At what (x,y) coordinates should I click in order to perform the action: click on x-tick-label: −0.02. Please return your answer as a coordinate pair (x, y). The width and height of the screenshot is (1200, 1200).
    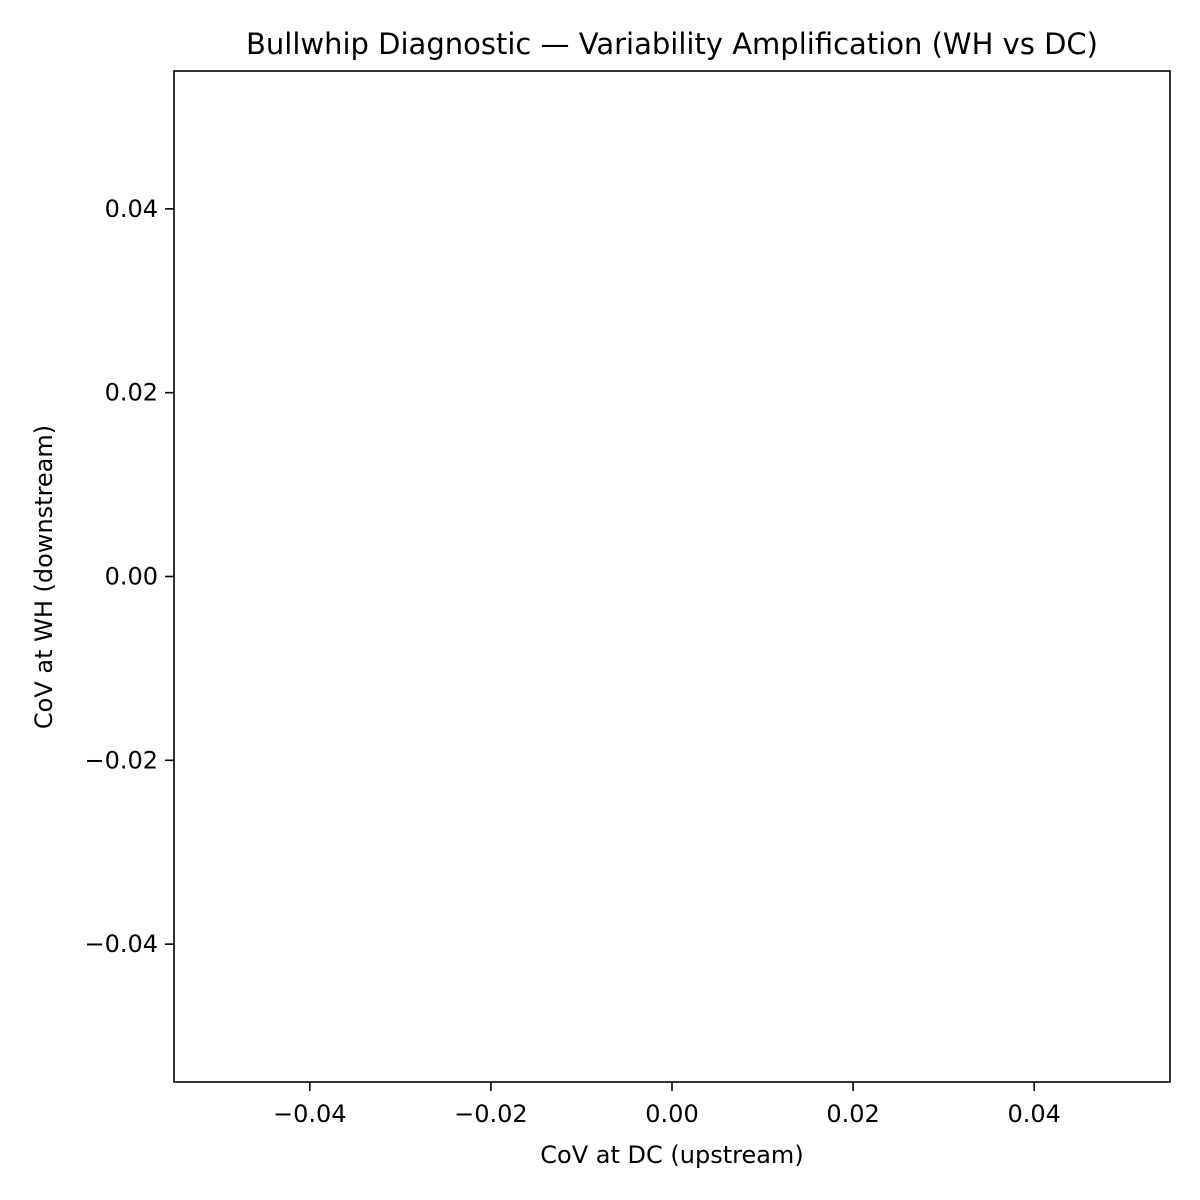
    Looking at the image, I should click on (491, 1114).